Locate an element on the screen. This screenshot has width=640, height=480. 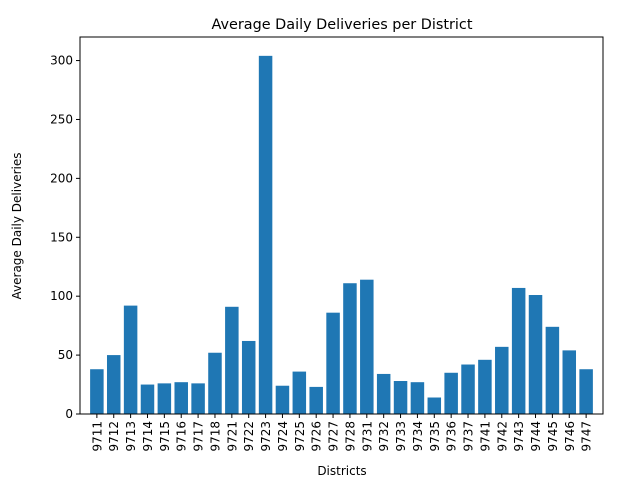
x-tick-label: 9747 is located at coordinates (587, 436).